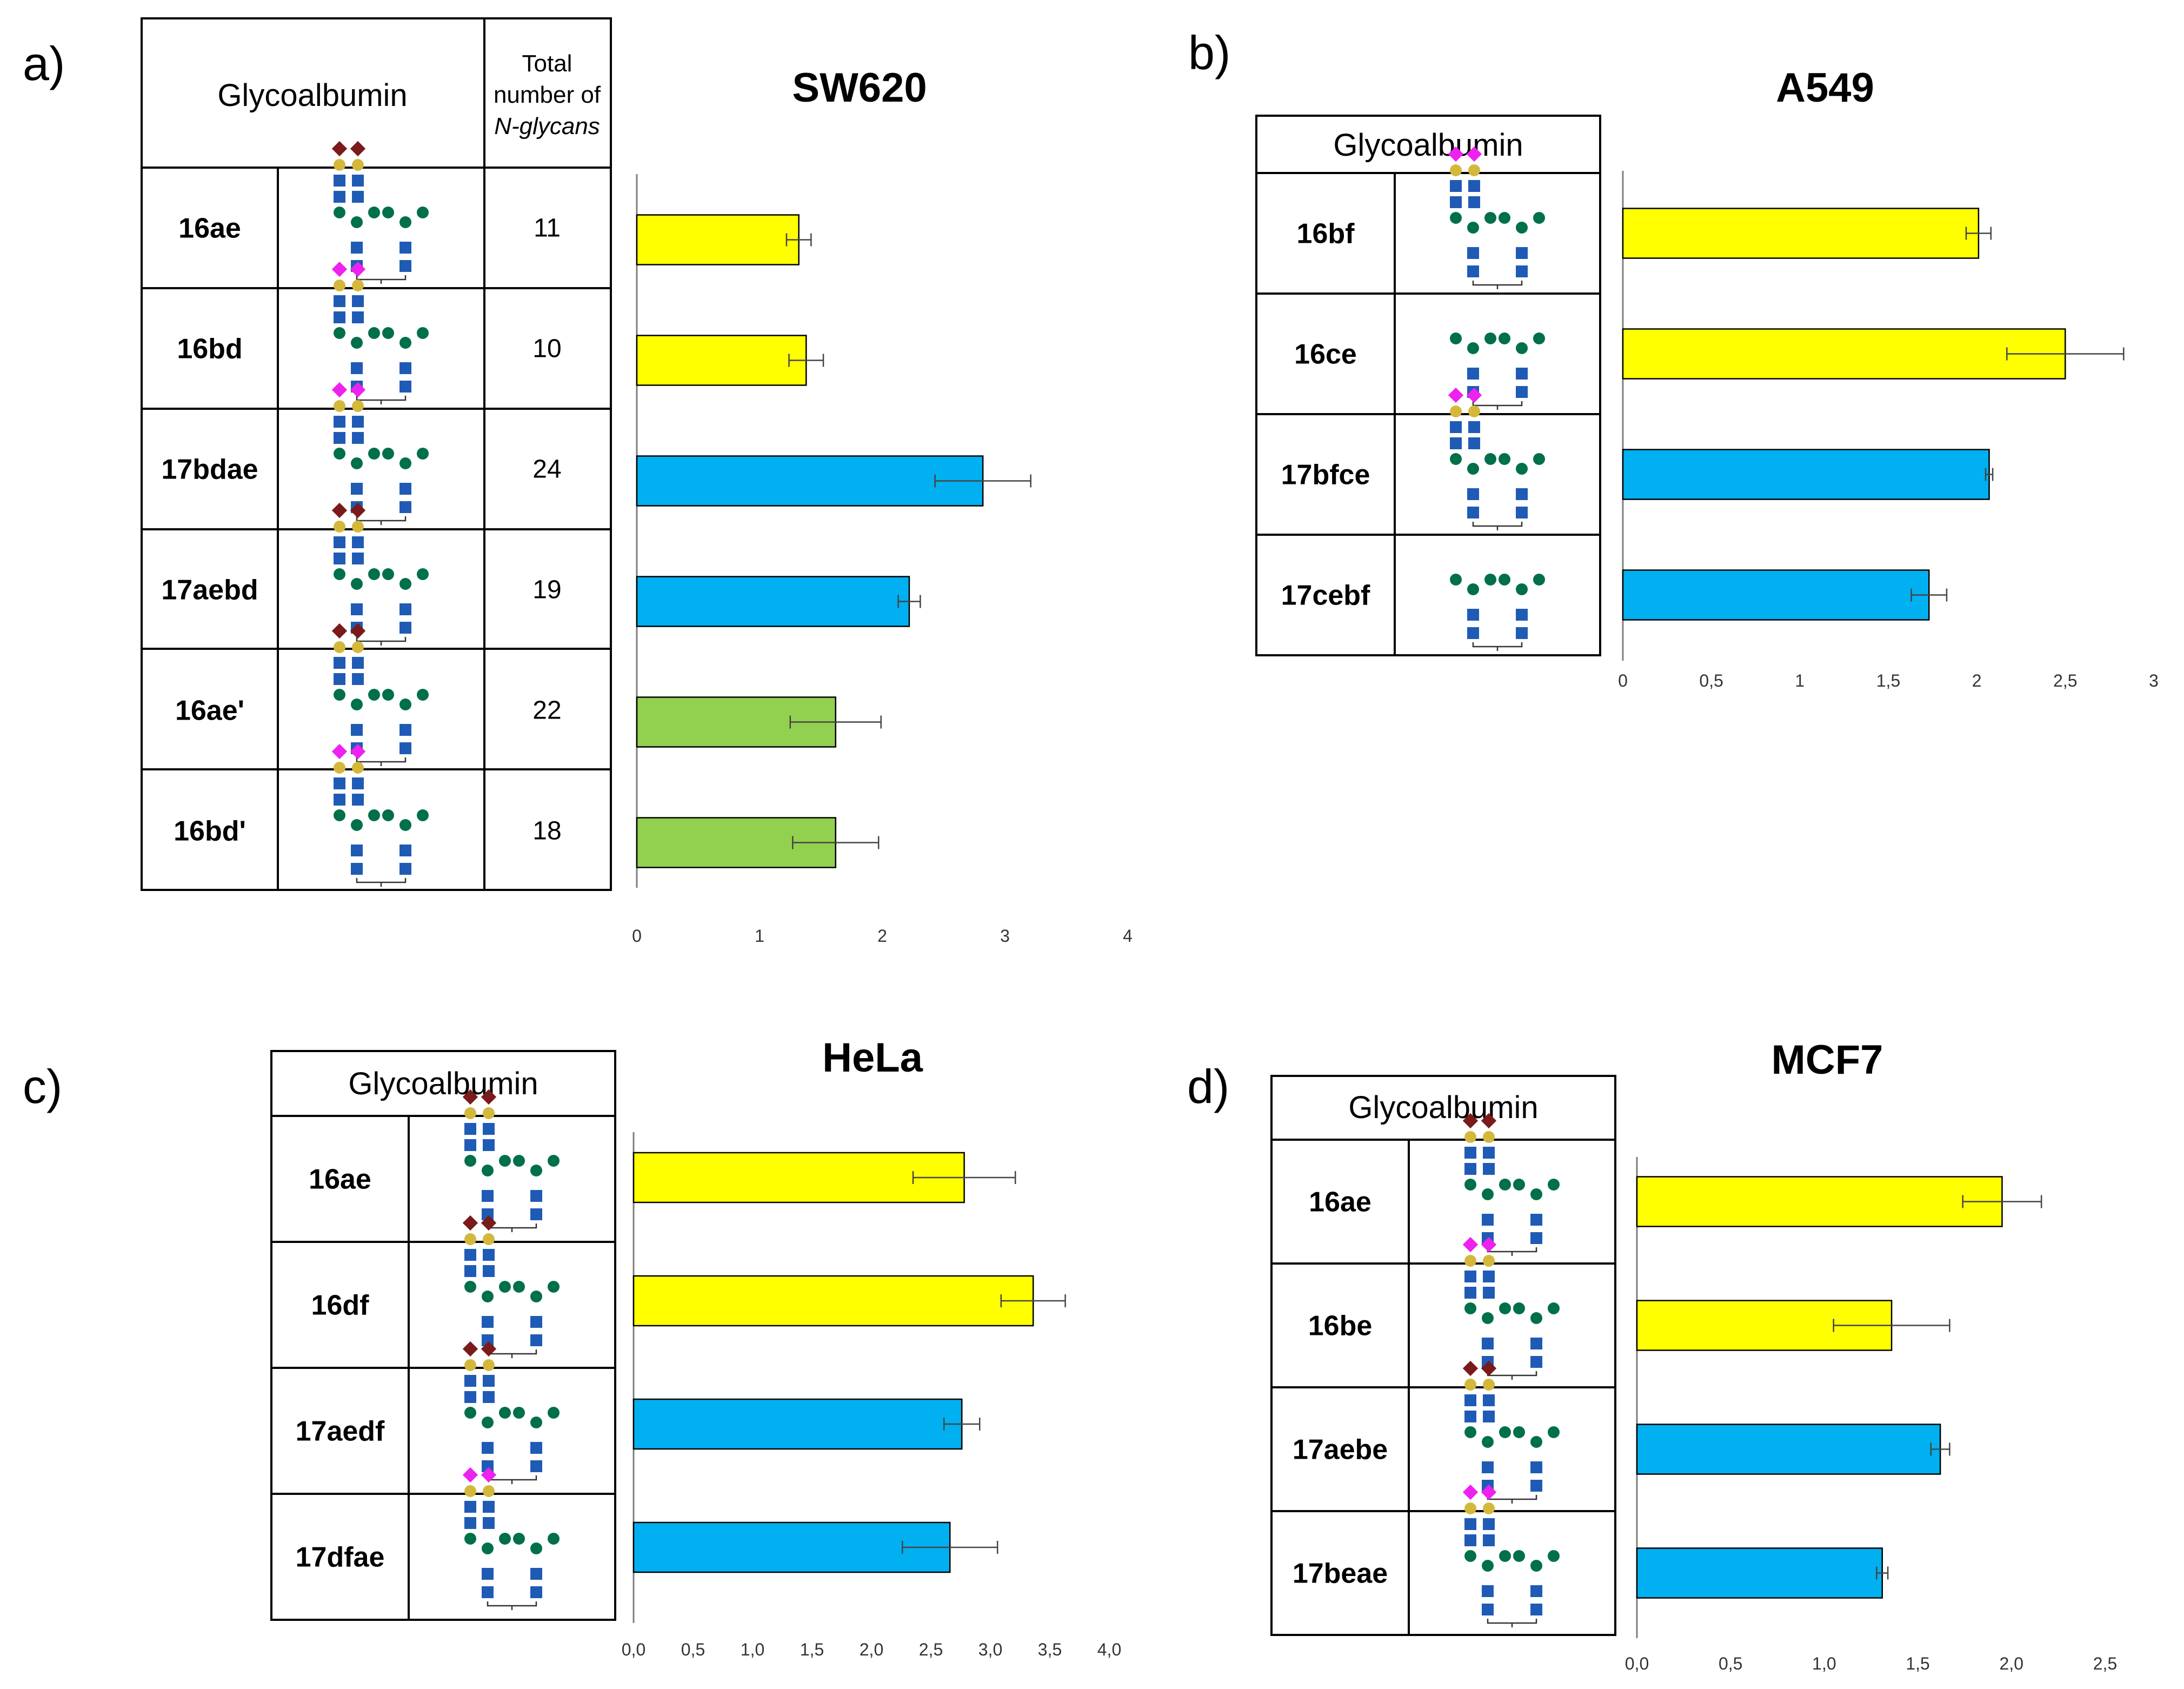 Image resolution: width=2184 pixels, height=1689 pixels. Describe the element at coordinates (1871, 1415) in the screenshot. I see `chart-mcf7: 0,0 0,5 1,0 1,5 2,0 2,5` at that location.